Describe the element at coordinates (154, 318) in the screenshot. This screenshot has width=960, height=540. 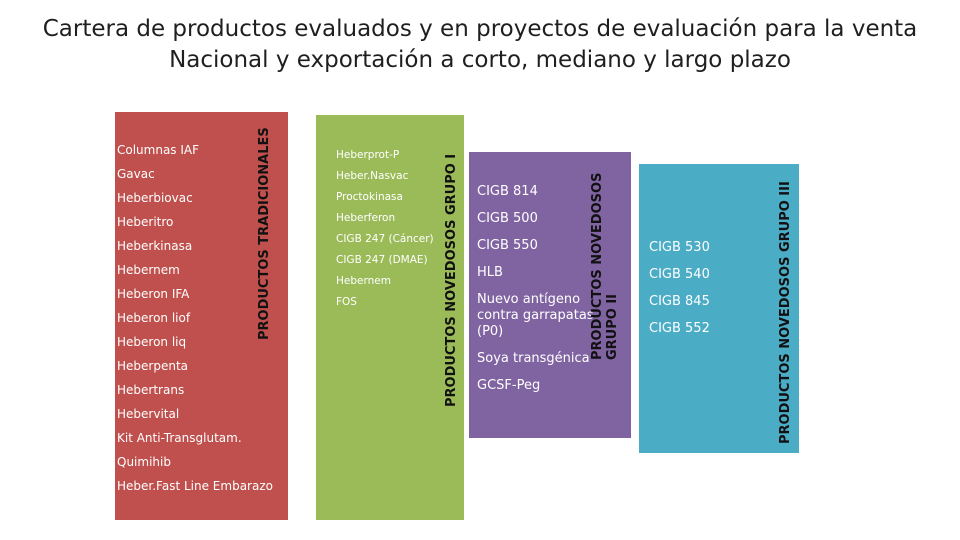
I see `product-item: Heberon liof` at that location.